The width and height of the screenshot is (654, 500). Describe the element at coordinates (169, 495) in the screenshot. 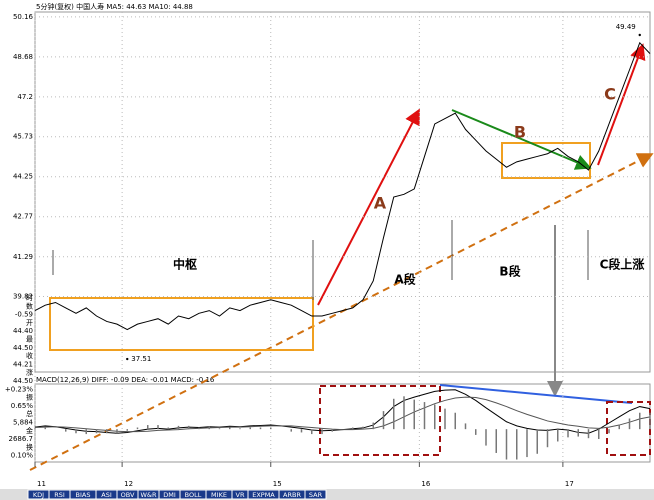

I see `tab-label: DMI` at that location.